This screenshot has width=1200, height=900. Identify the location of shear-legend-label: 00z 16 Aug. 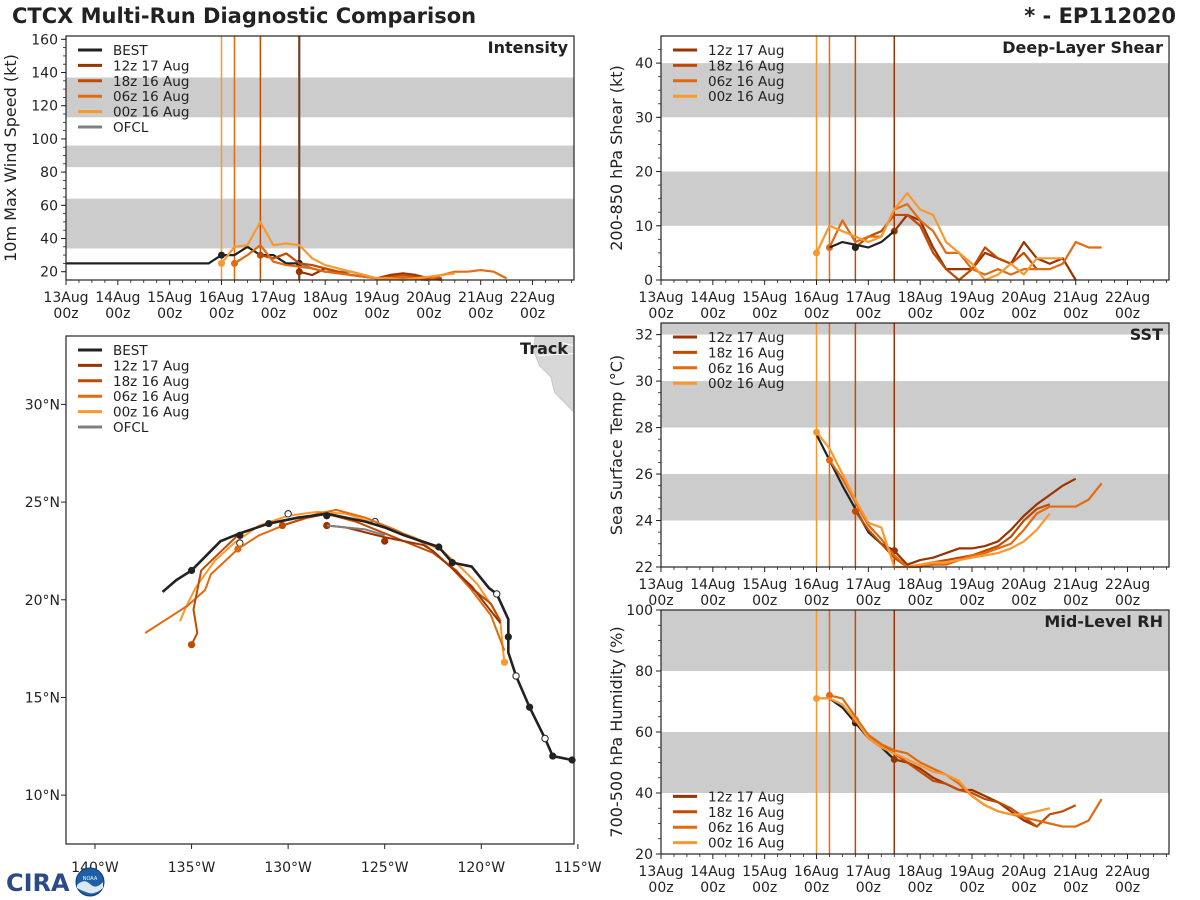
(746, 97).